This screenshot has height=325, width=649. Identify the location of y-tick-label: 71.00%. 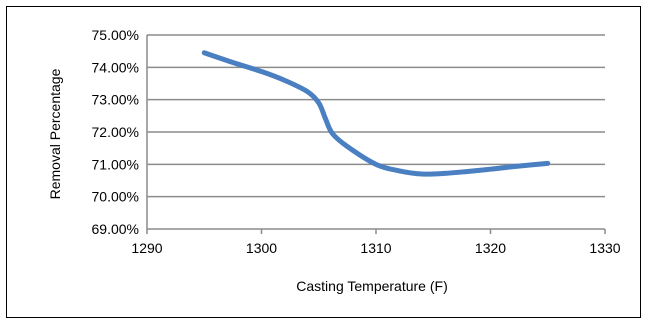
(115, 164).